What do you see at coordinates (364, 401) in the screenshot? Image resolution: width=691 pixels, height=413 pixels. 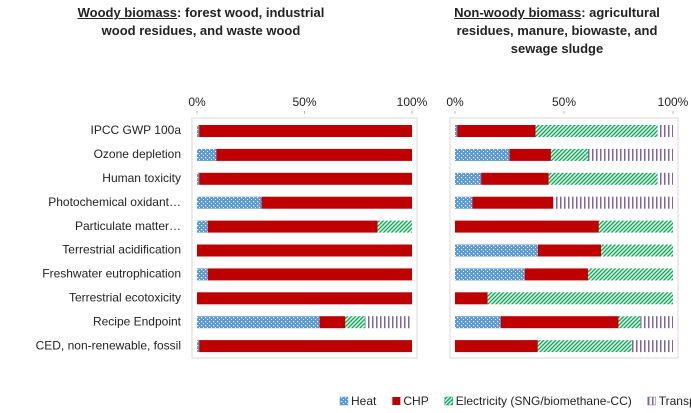 I see `legend-label: Heat` at bounding box center [364, 401].